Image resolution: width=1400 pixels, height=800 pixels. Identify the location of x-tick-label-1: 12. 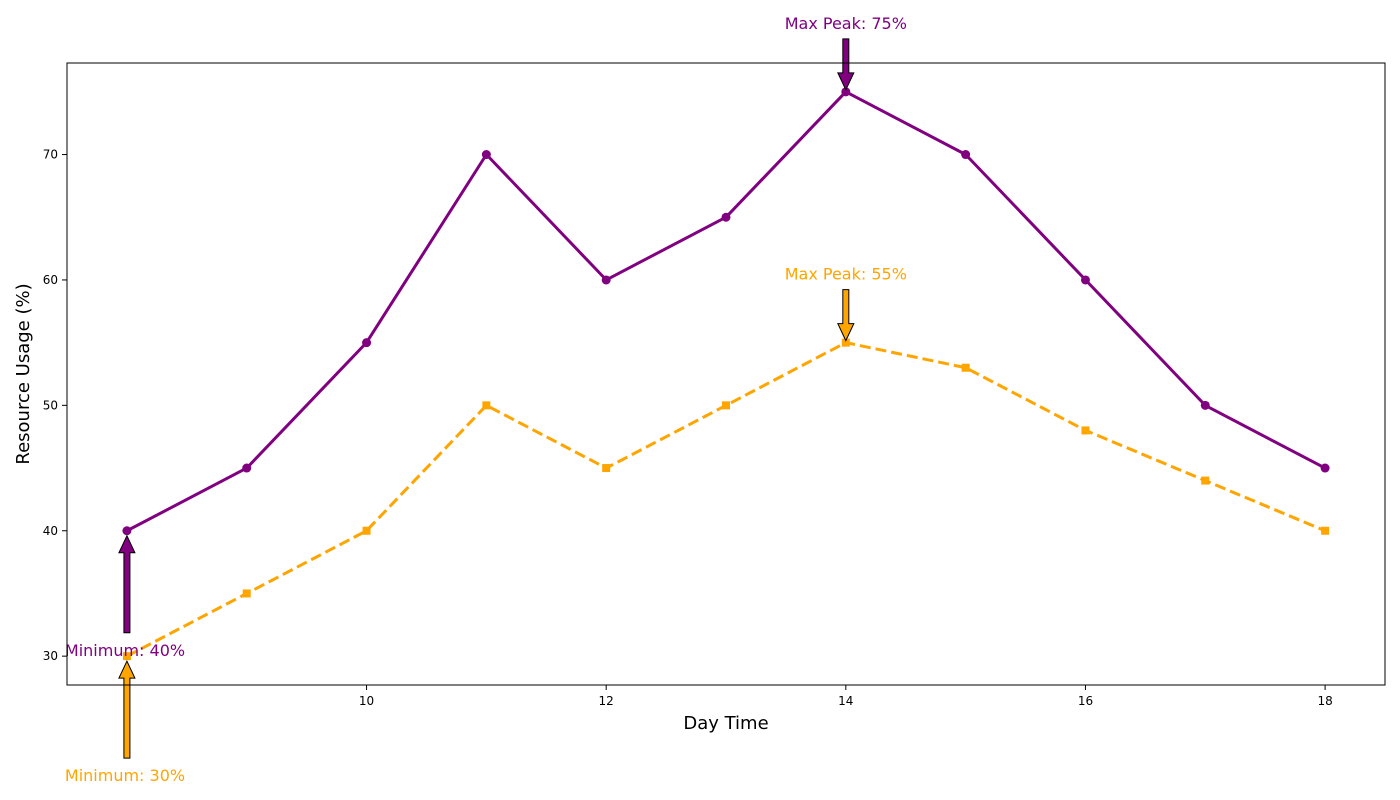
(606, 701).